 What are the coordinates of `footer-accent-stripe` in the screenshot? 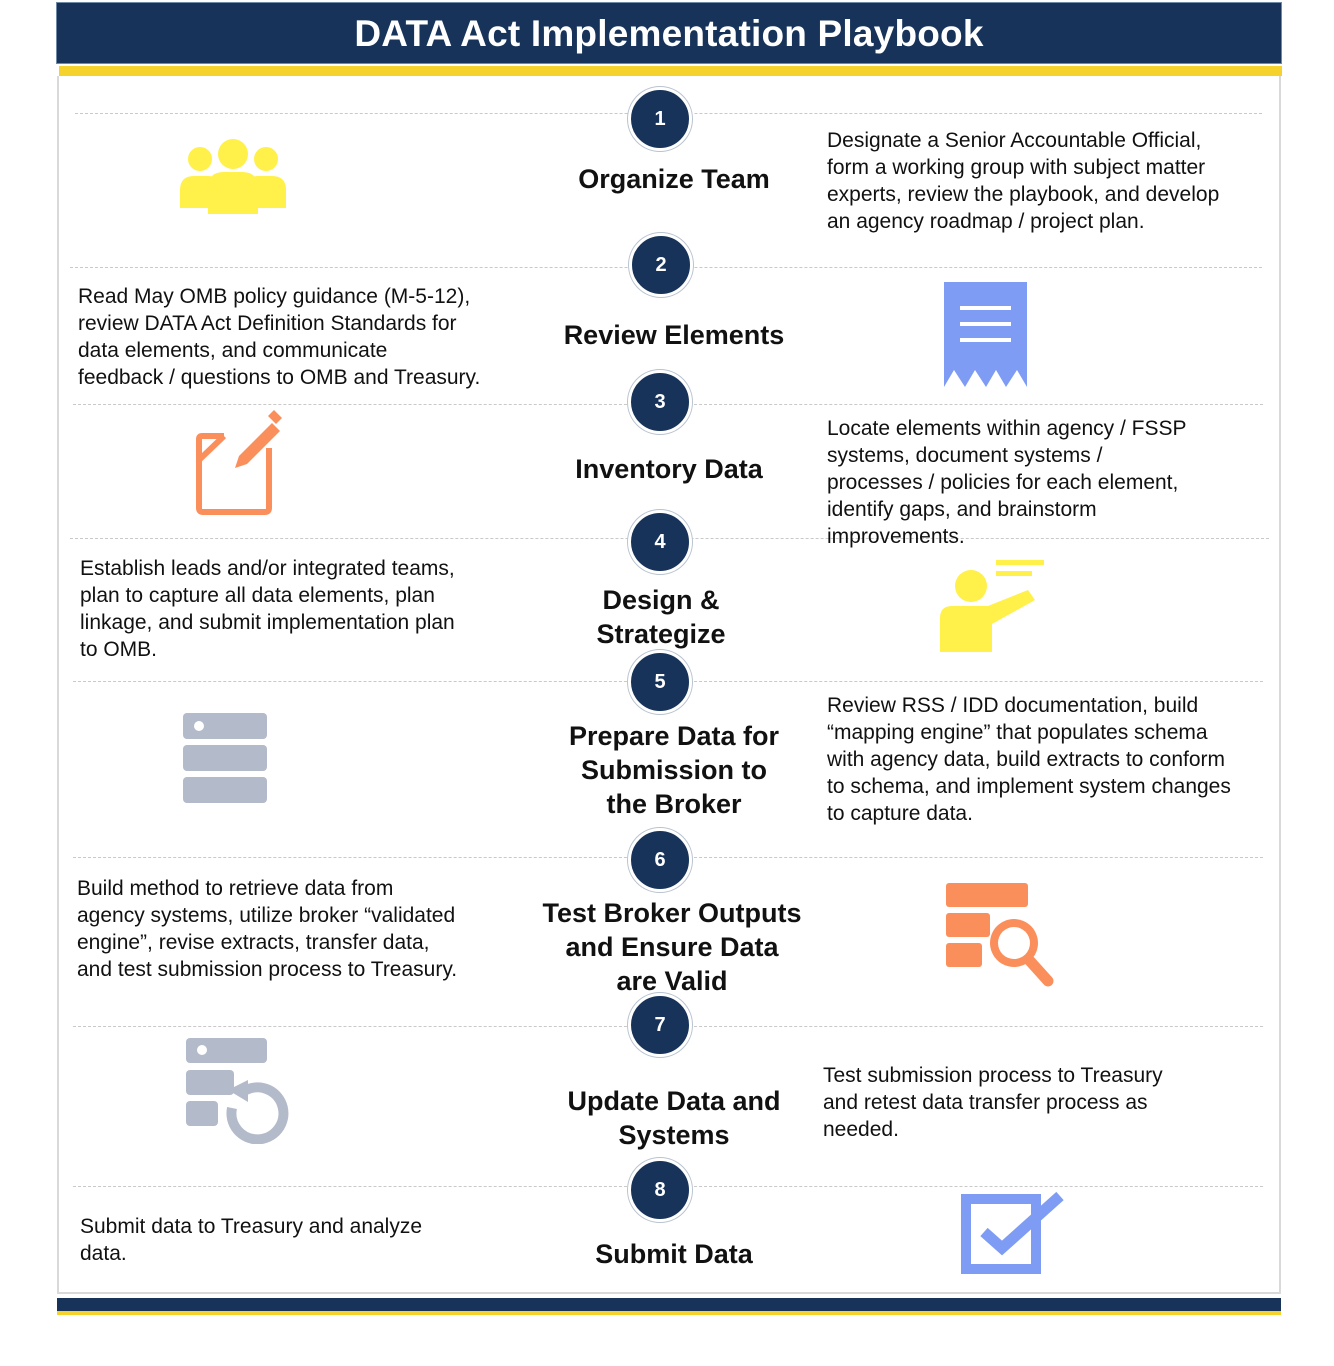 It's located at (669, 1313).